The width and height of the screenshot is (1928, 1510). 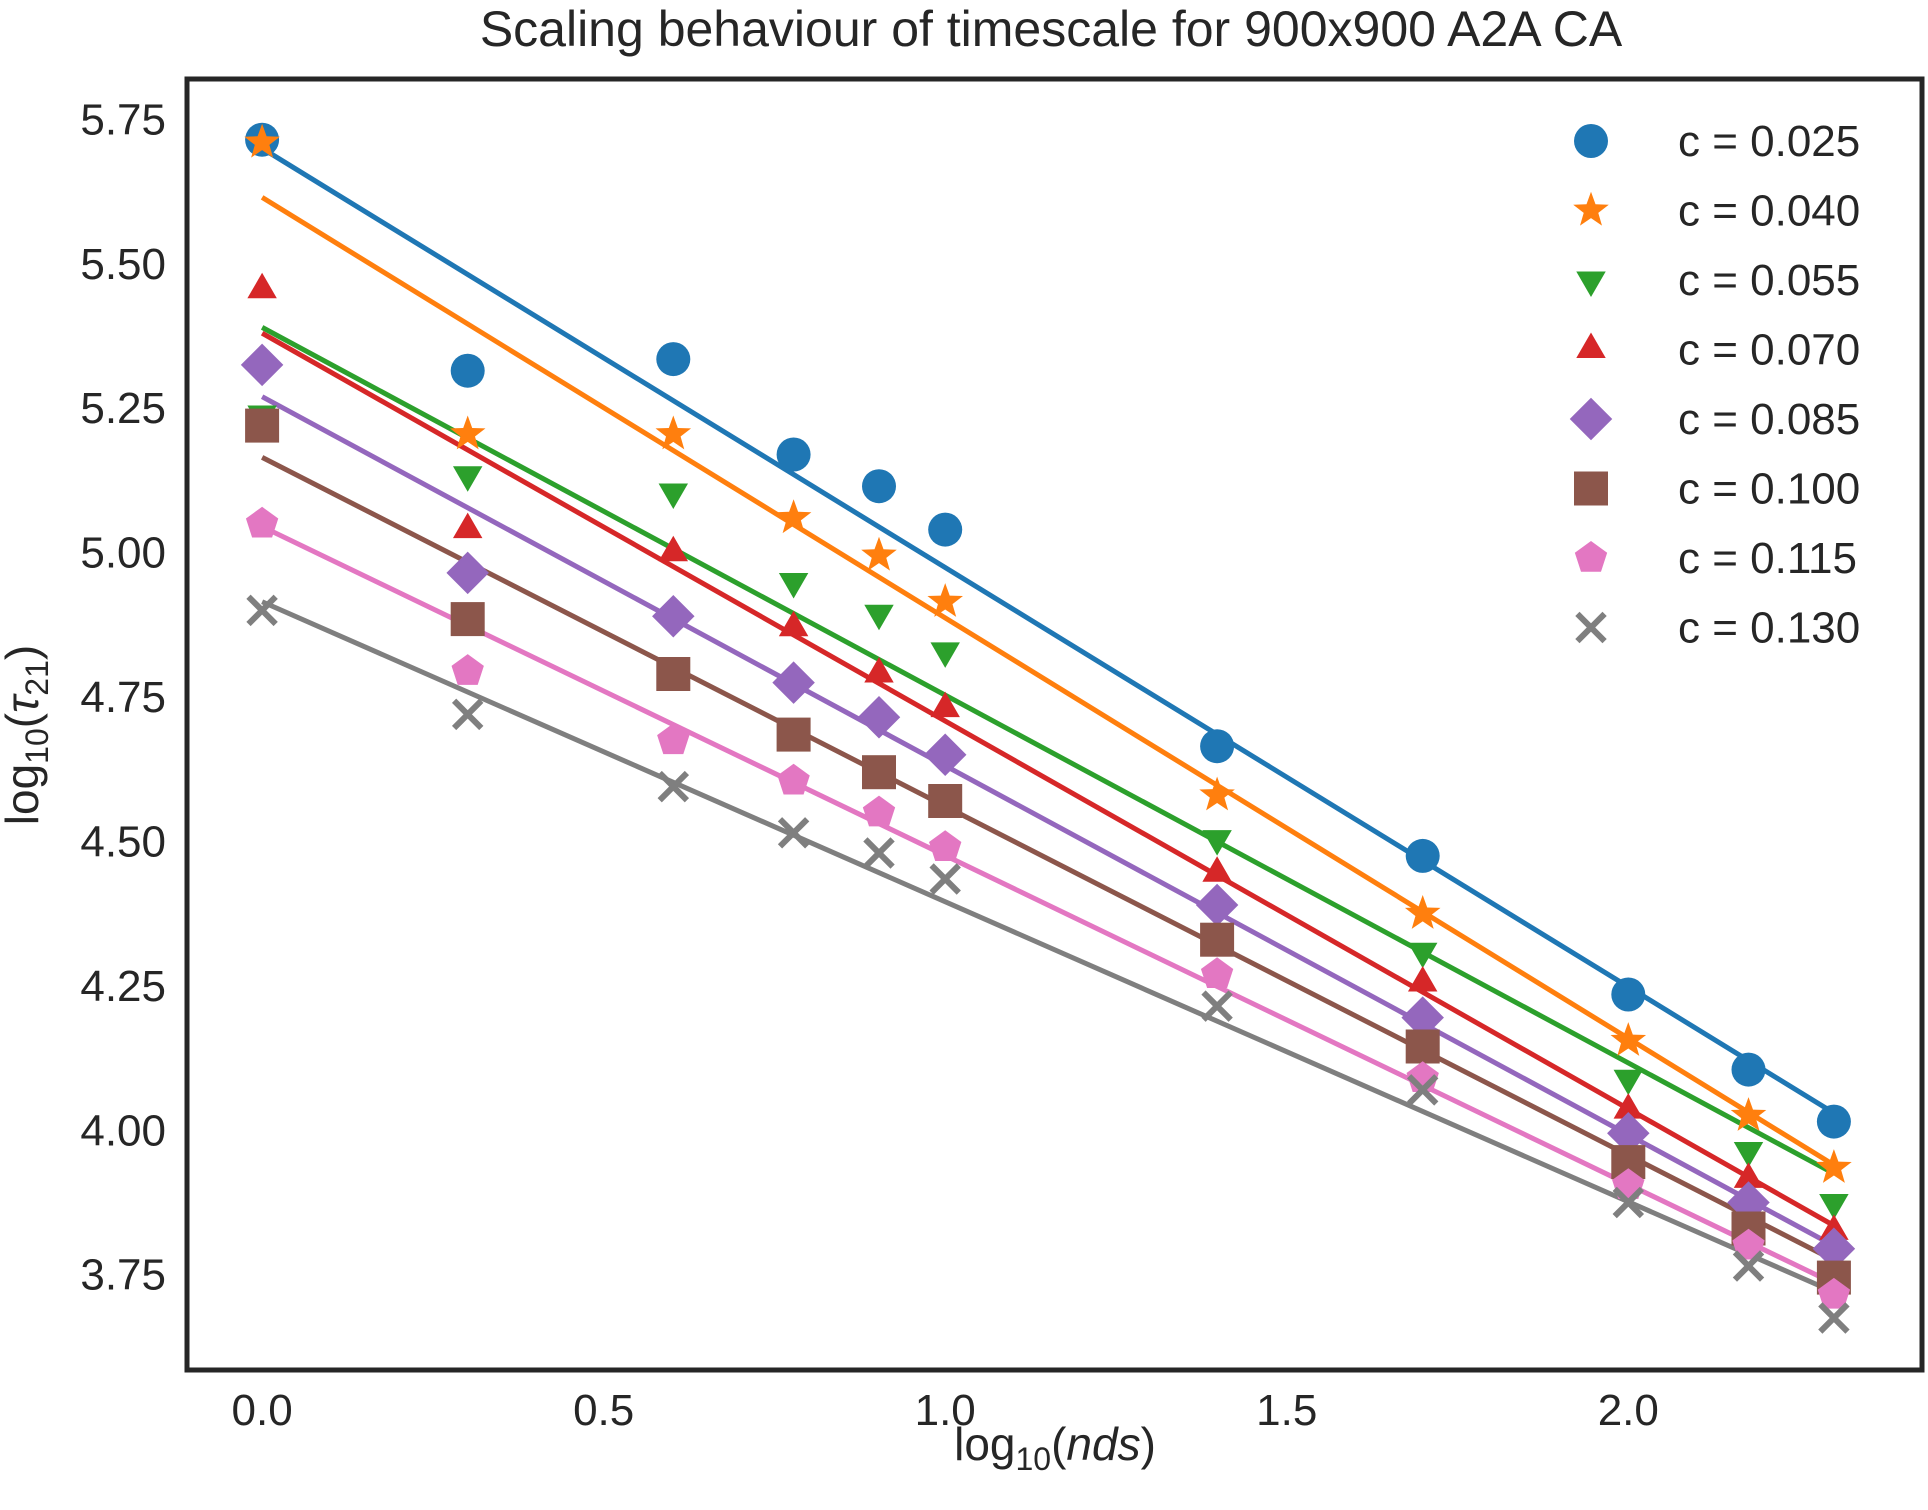 What do you see at coordinates (123, 841) in the screenshot?
I see `y-tick-label: 4.50` at bounding box center [123, 841].